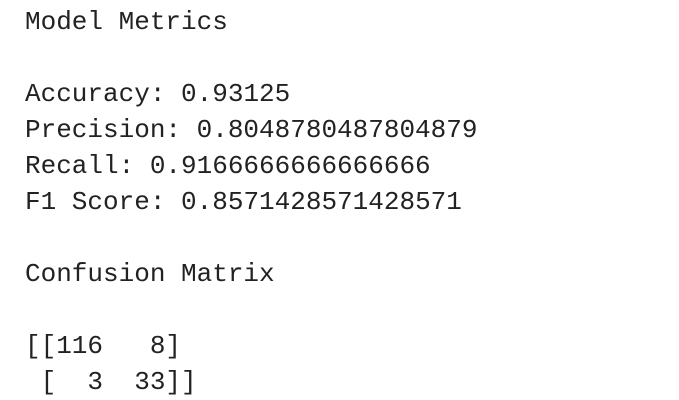 This screenshot has height=400, width=679. What do you see at coordinates (95, 94) in the screenshot?
I see `metric-label: Accuracy:` at bounding box center [95, 94].